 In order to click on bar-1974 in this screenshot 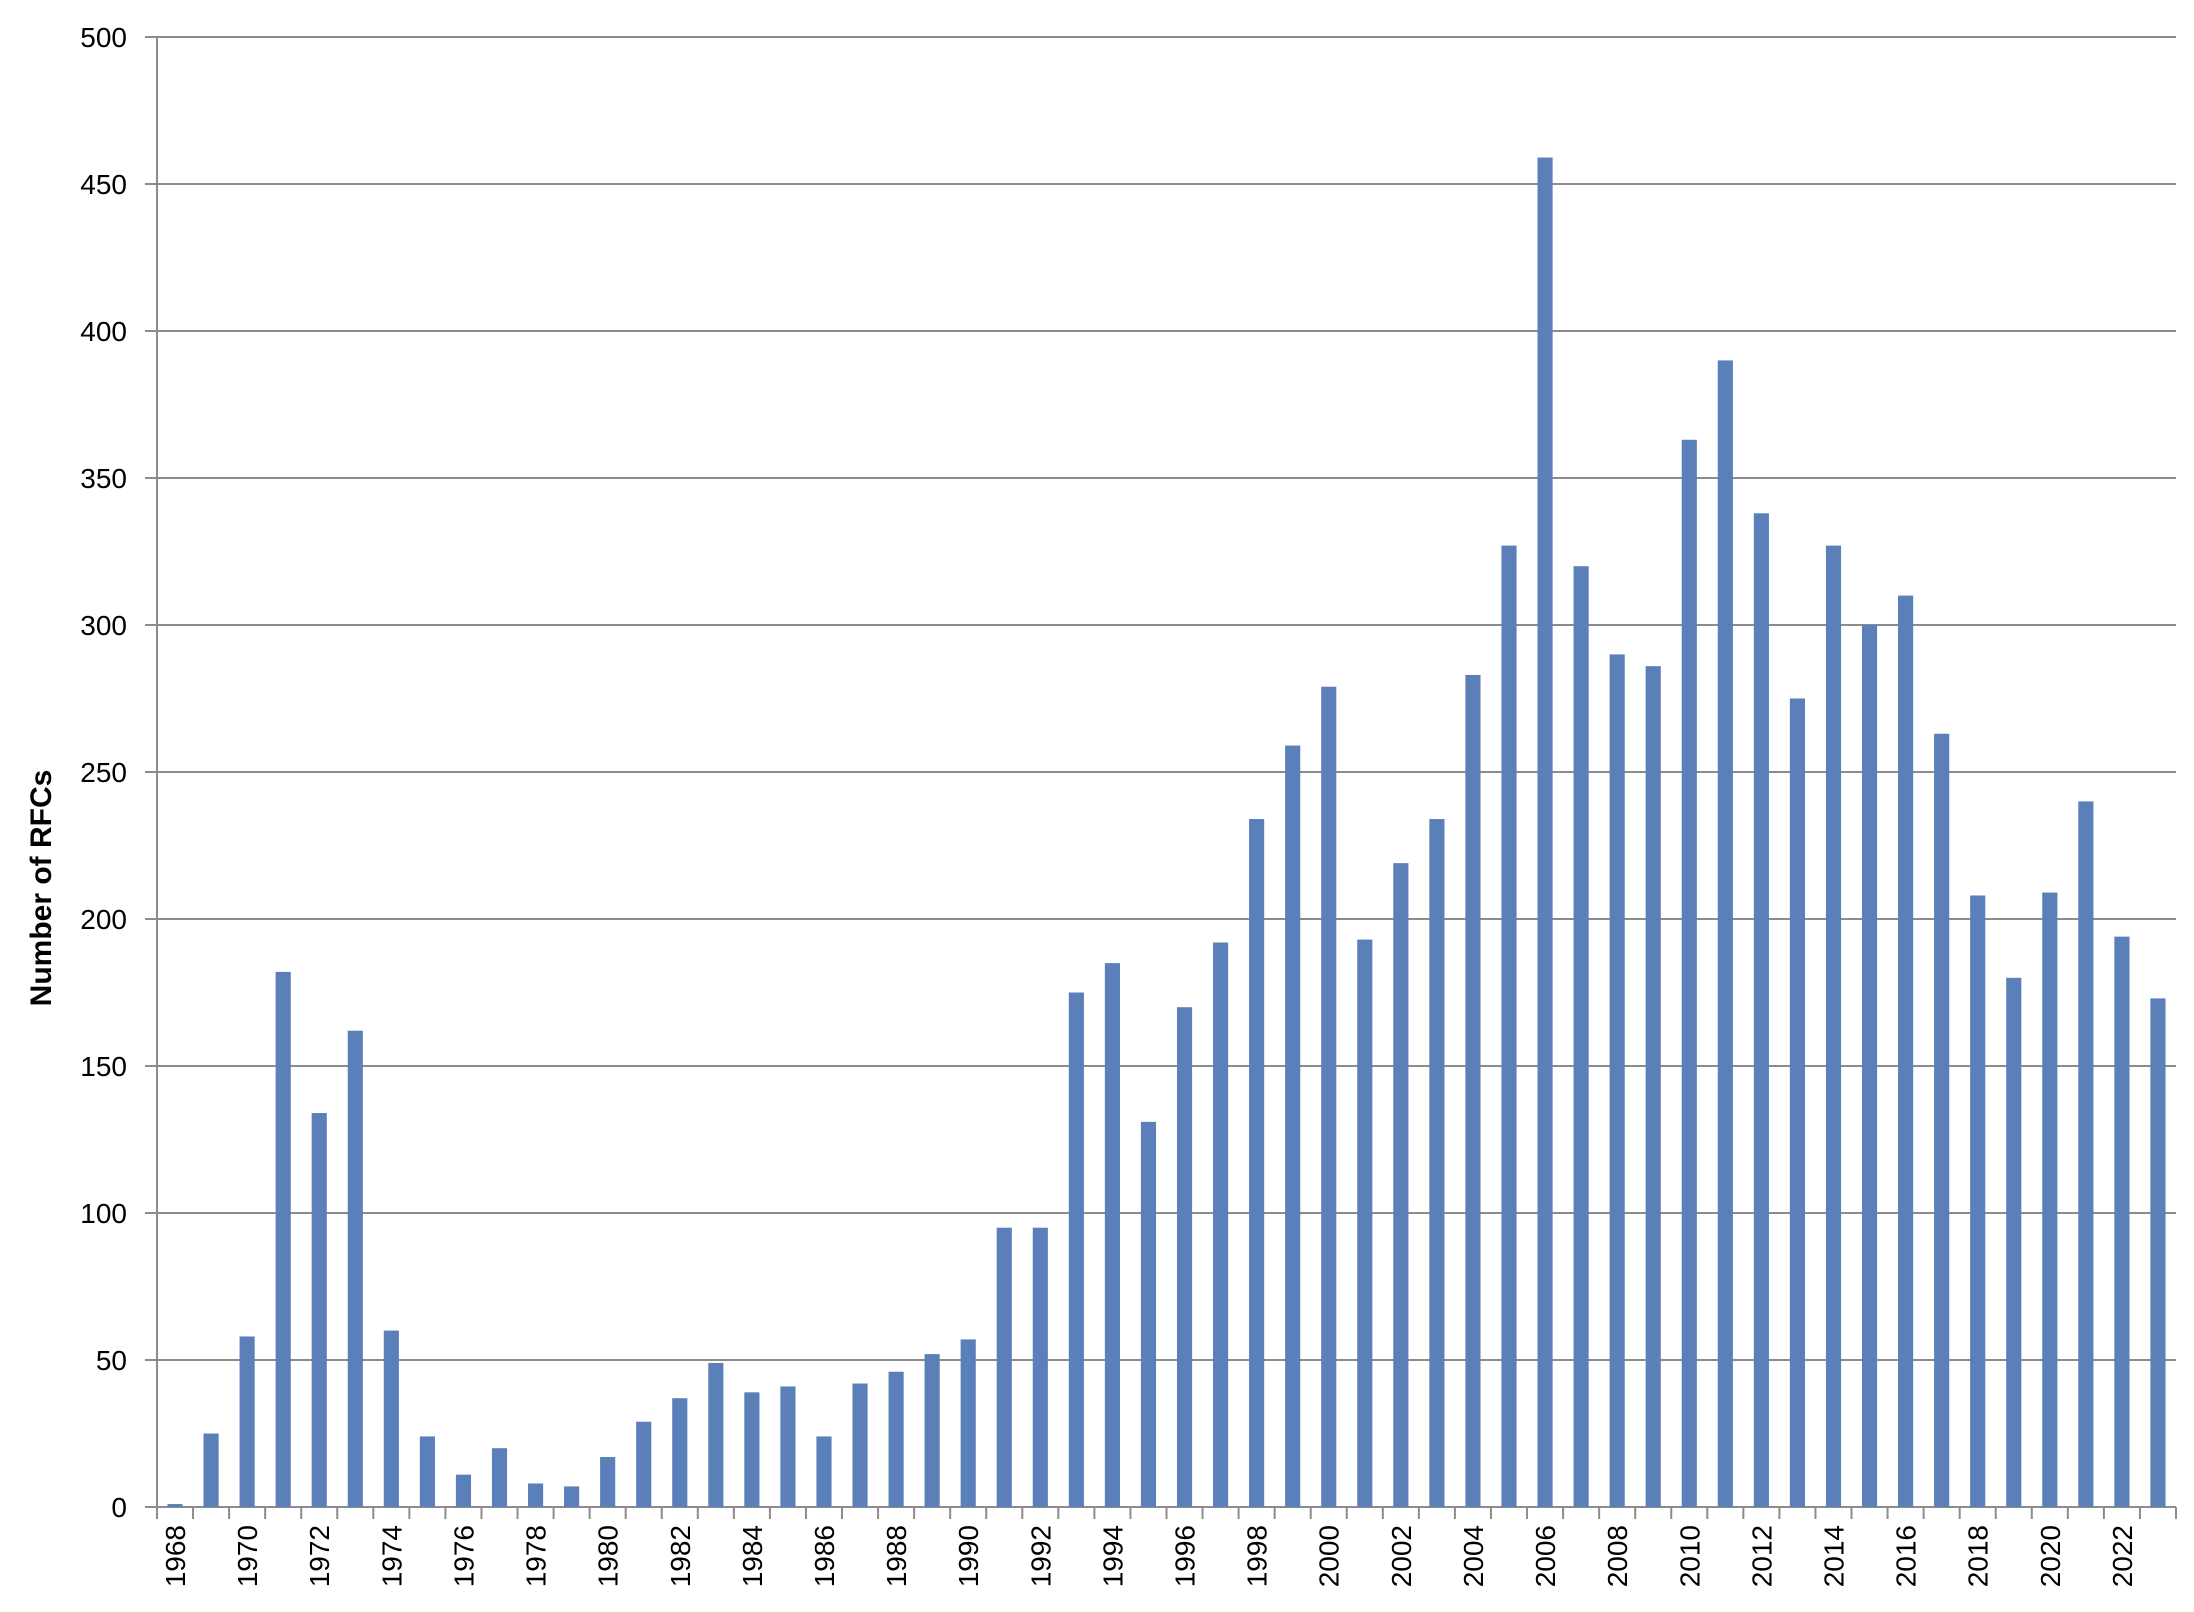, I will do `click(391, 1418)`.